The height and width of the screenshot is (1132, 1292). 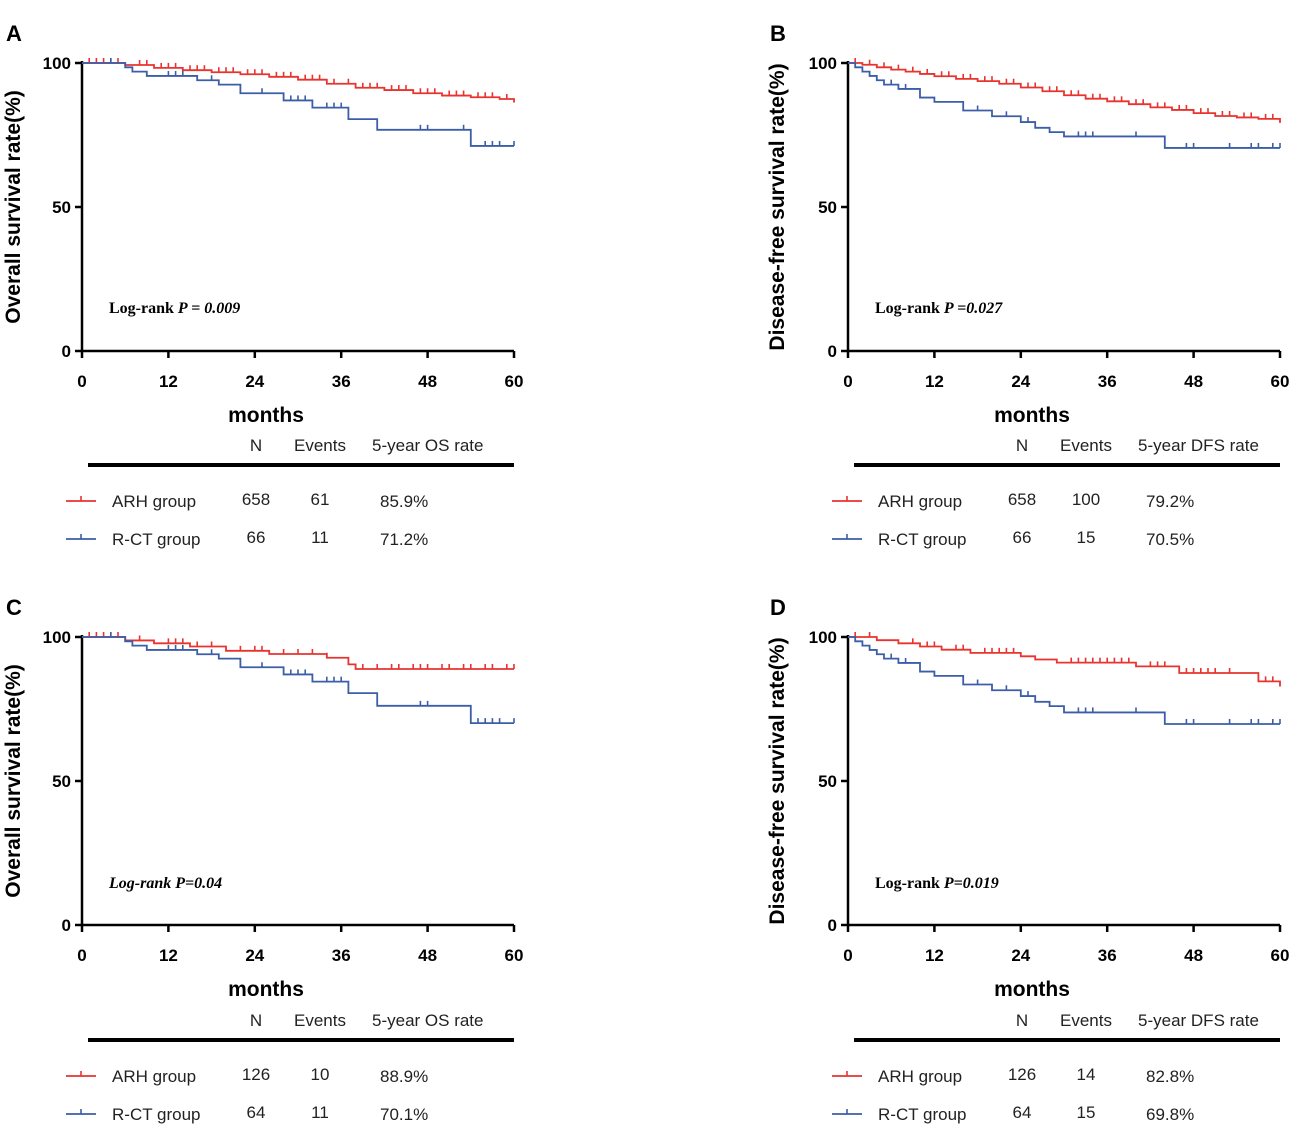 I want to click on table-cell-rate: 69.8%, so click(x=1170, y=1114).